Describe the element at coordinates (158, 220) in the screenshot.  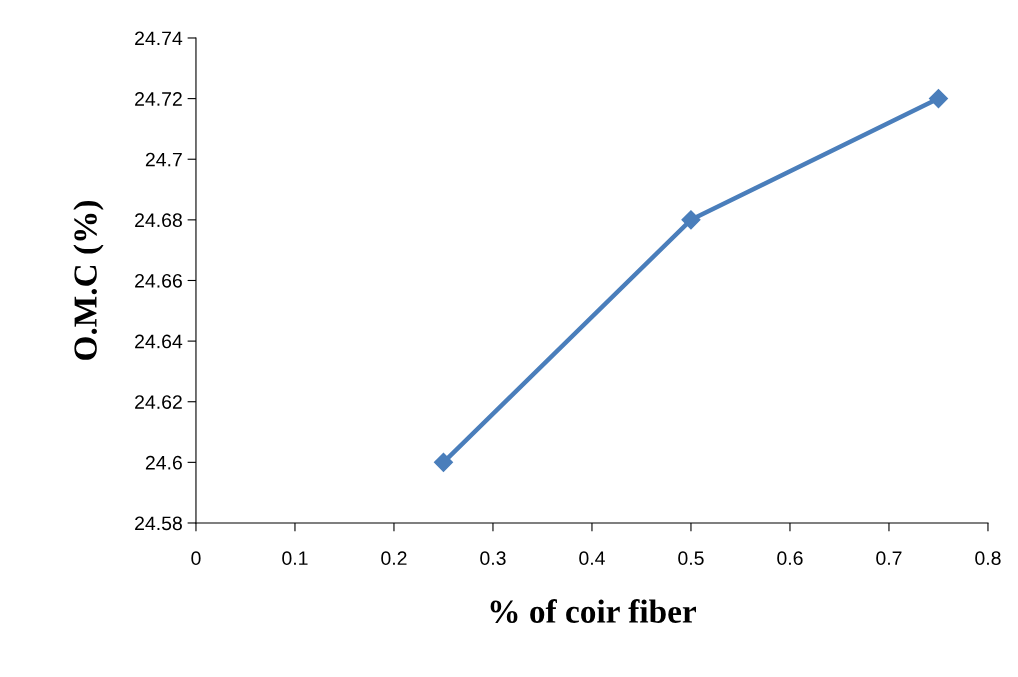
I see `y-tick-label: 24.68` at that location.